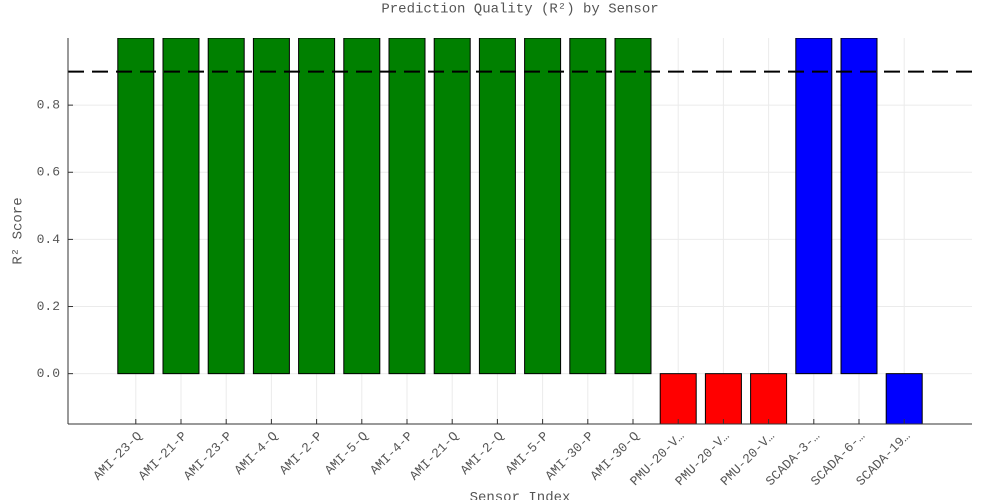 The height and width of the screenshot is (500, 1000). What do you see at coordinates (346, 453) in the screenshot?
I see `x-tick-label: AMI-5-Q` at bounding box center [346, 453].